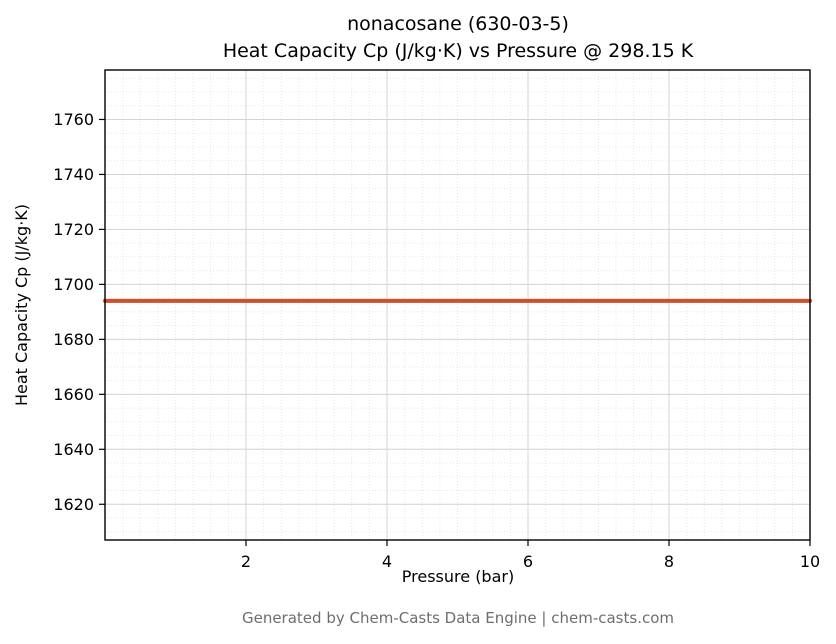 The width and height of the screenshot is (836, 644). Describe the element at coordinates (73, 339) in the screenshot. I see `y-tick-label: 1680` at that location.